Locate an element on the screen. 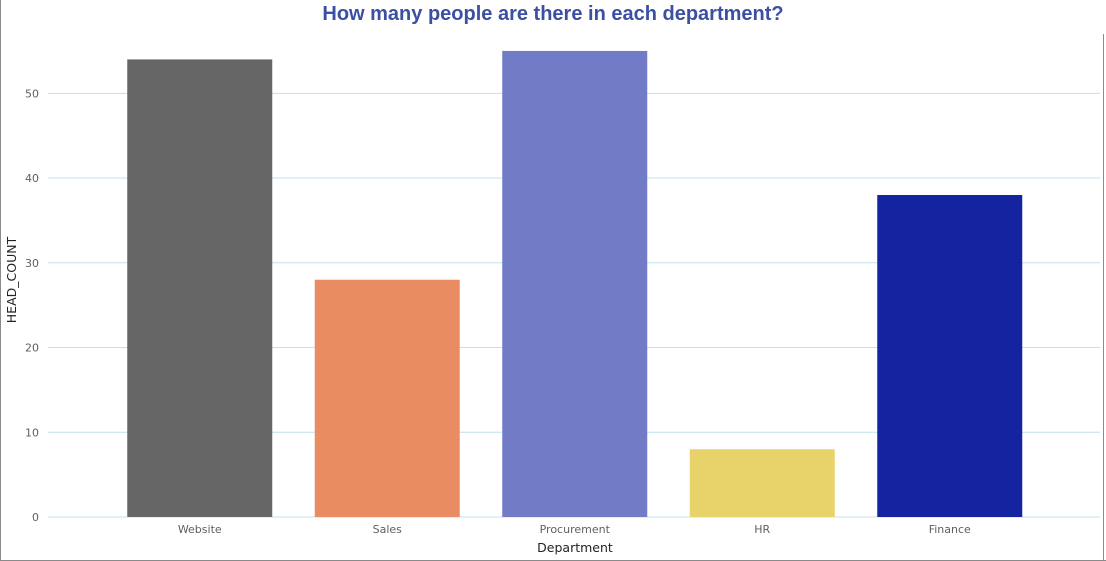 The width and height of the screenshot is (1106, 561). x-tick-label-website: Website is located at coordinates (200, 529).